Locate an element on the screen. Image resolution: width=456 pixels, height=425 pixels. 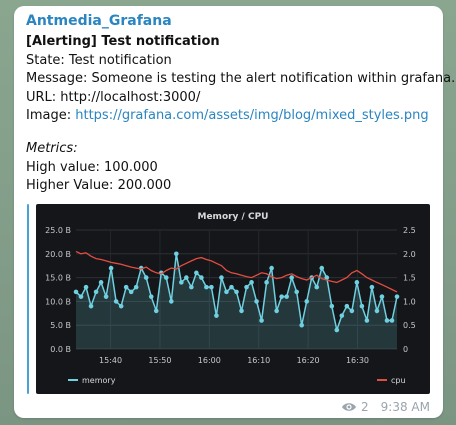
metrics-heading: Metrics: is located at coordinates (52, 148).